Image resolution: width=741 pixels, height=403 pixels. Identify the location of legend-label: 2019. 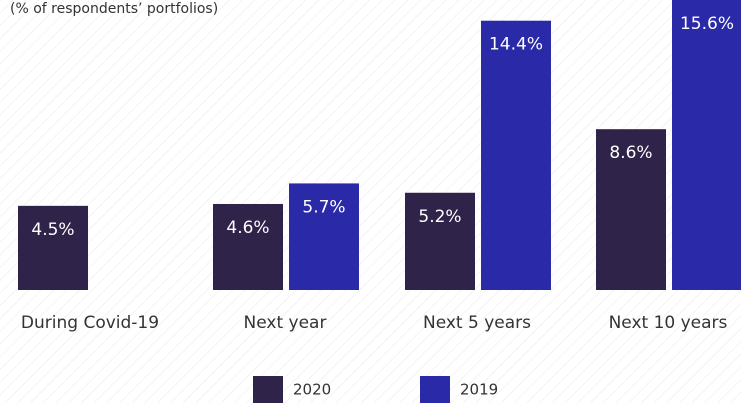
(479, 390).